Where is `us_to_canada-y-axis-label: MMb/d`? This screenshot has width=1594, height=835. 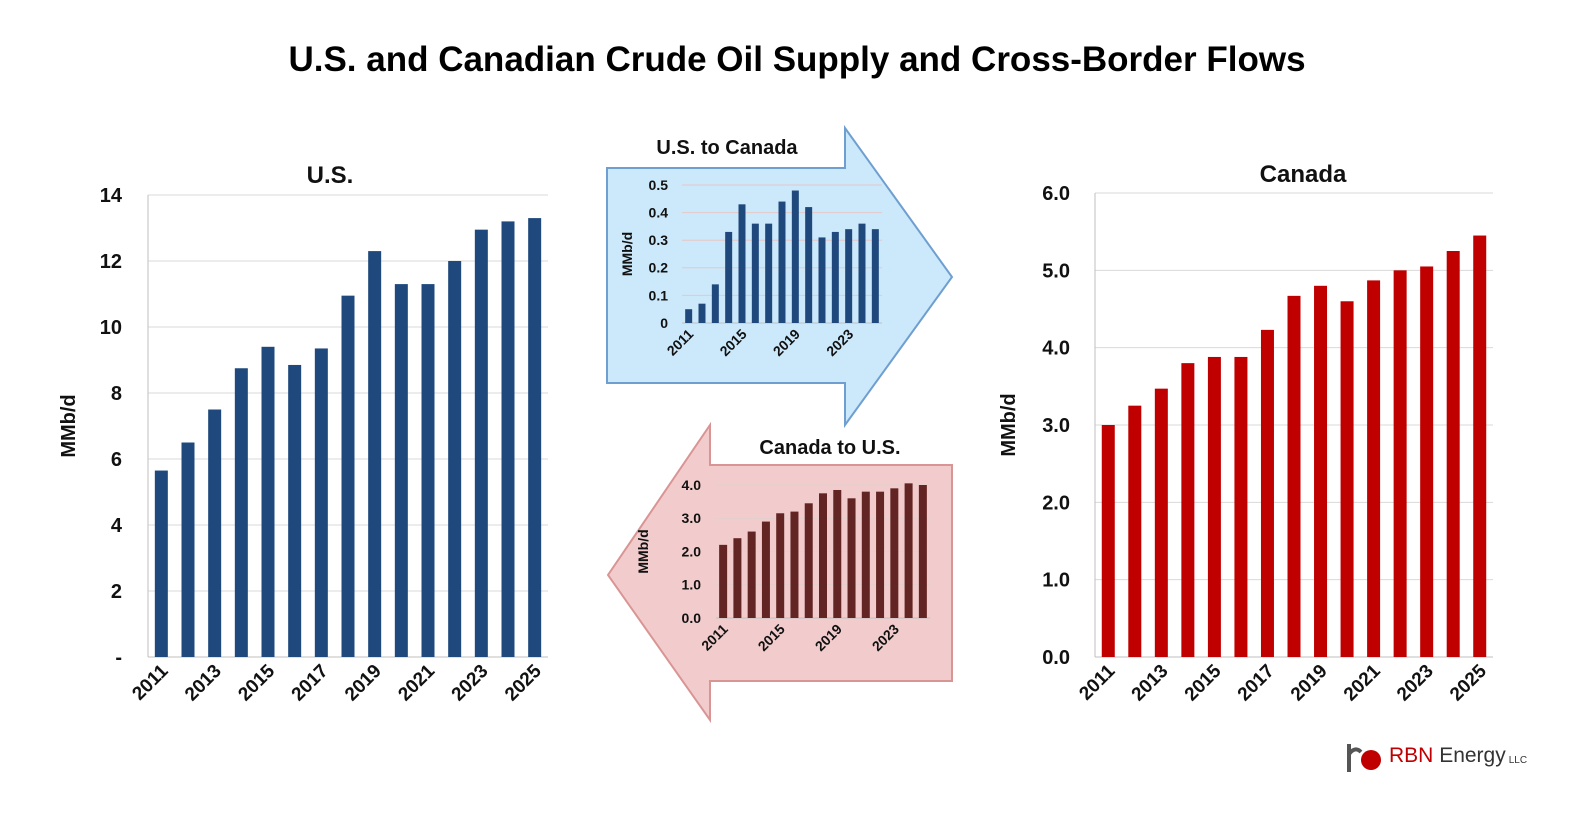
us_to_canada-y-axis-label: MMb/d is located at coordinates (627, 254).